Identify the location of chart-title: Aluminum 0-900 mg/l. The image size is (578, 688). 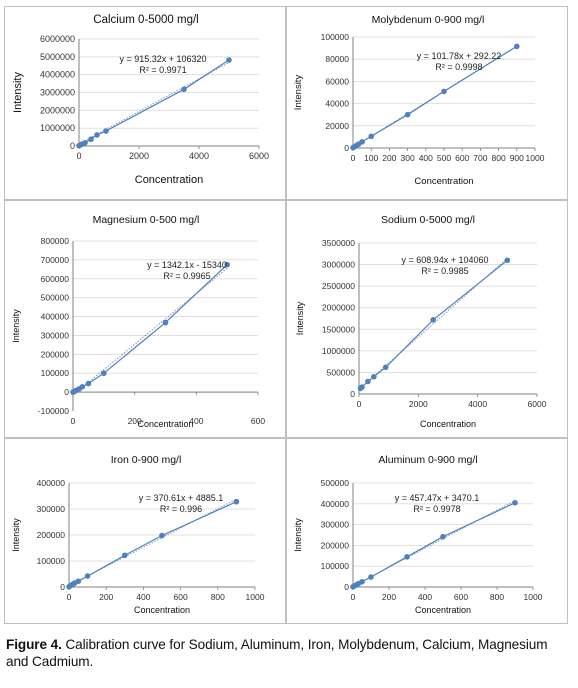
(427, 460).